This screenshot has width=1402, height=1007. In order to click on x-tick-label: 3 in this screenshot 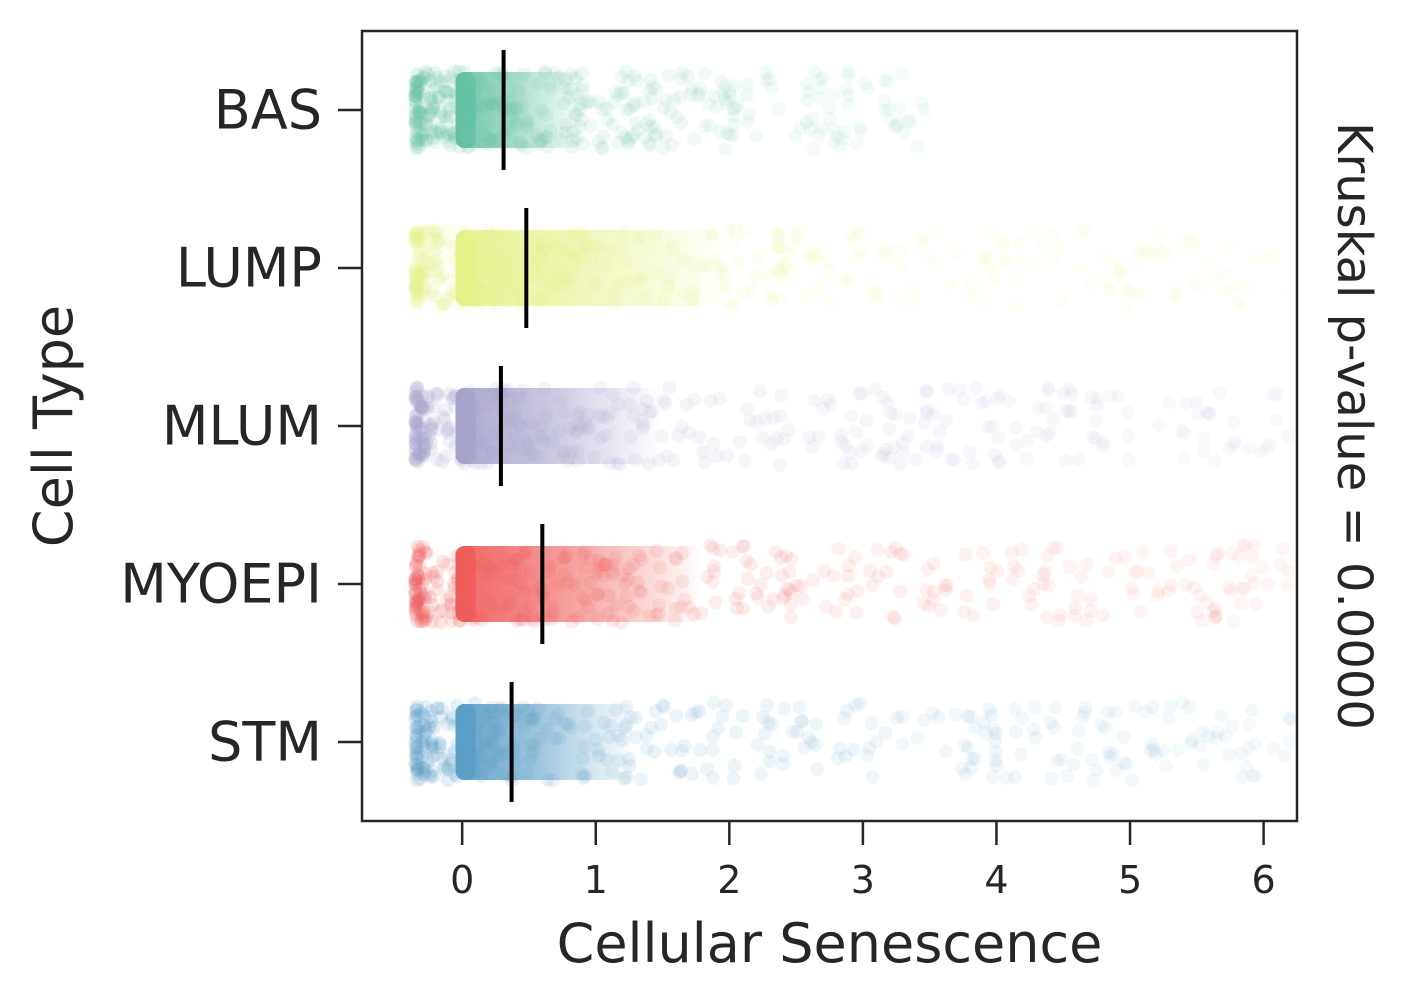, I will do `click(863, 880)`.